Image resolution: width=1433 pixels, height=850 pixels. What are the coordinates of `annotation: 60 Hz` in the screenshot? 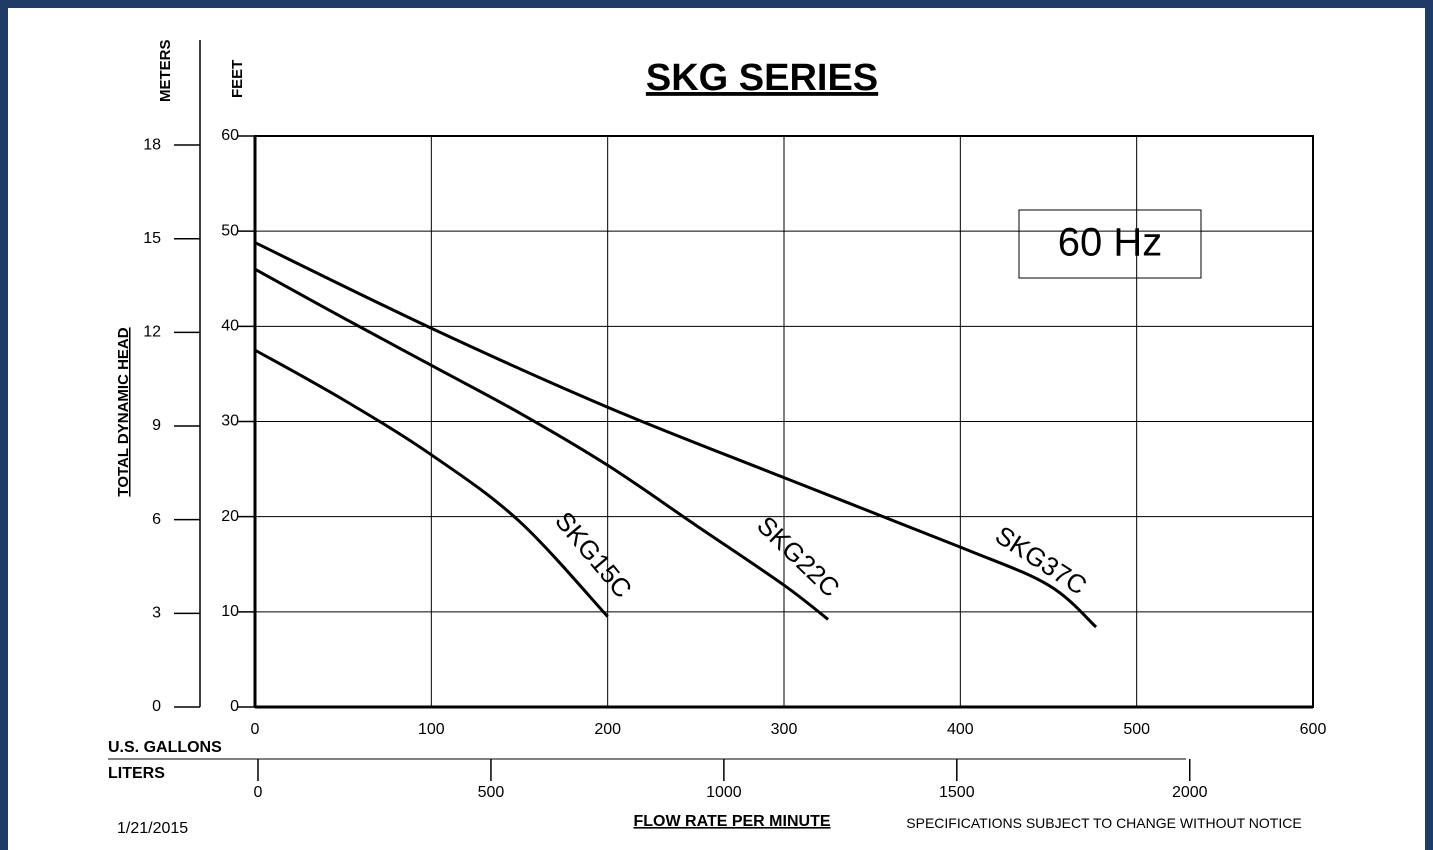 It's located at (1110, 243).